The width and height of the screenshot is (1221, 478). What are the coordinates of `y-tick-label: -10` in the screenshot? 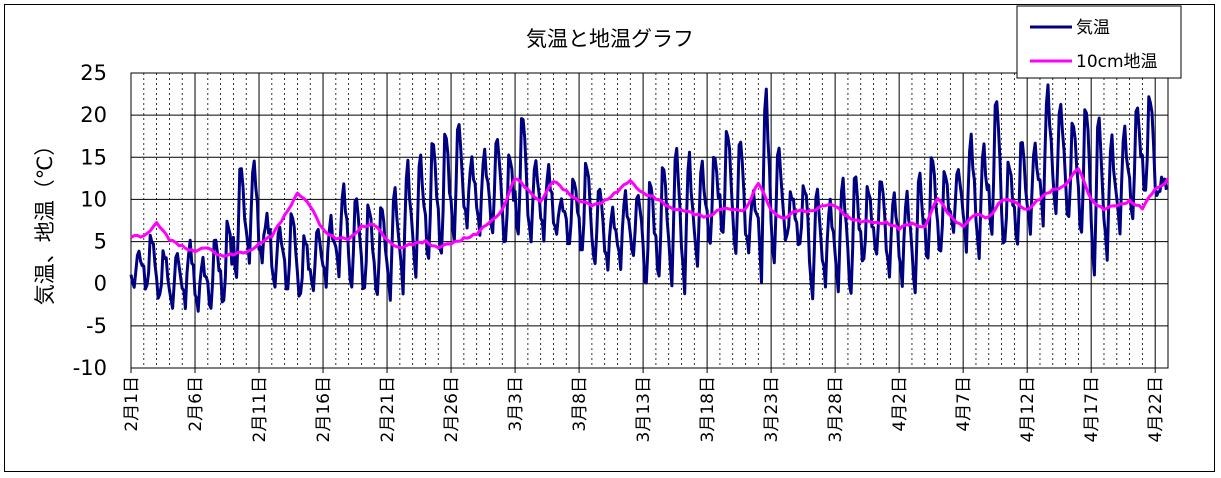 It's located at (90, 368).